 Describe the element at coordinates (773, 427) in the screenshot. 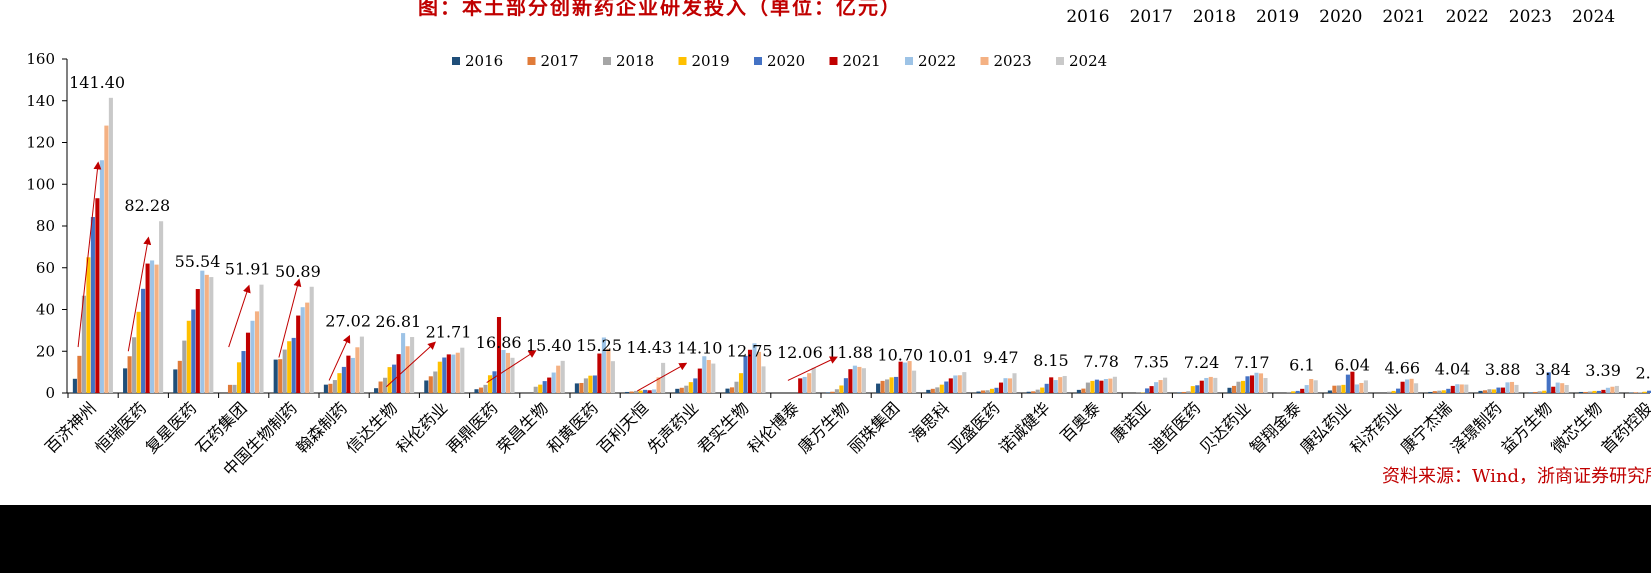

I see `category-label: 科伦博泰` at that location.